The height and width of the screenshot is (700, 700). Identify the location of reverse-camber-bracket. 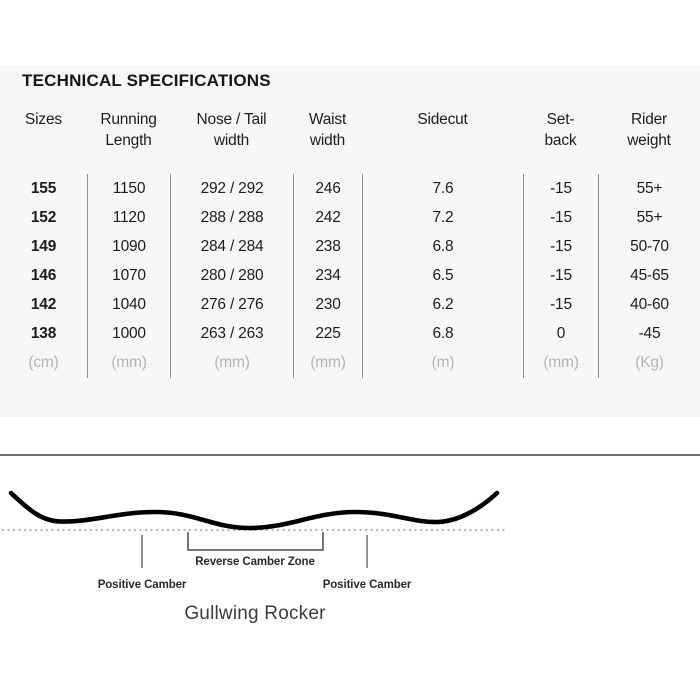
(255, 541).